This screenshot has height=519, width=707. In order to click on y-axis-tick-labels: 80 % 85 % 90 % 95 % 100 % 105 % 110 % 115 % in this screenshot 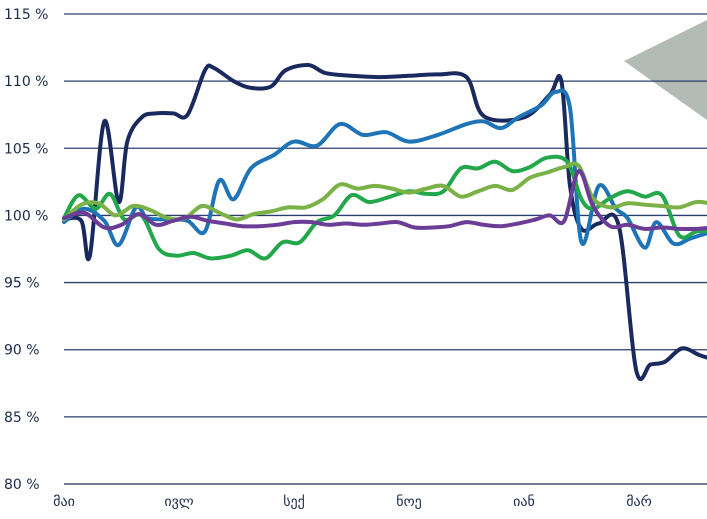, I will do `click(26, 250)`.